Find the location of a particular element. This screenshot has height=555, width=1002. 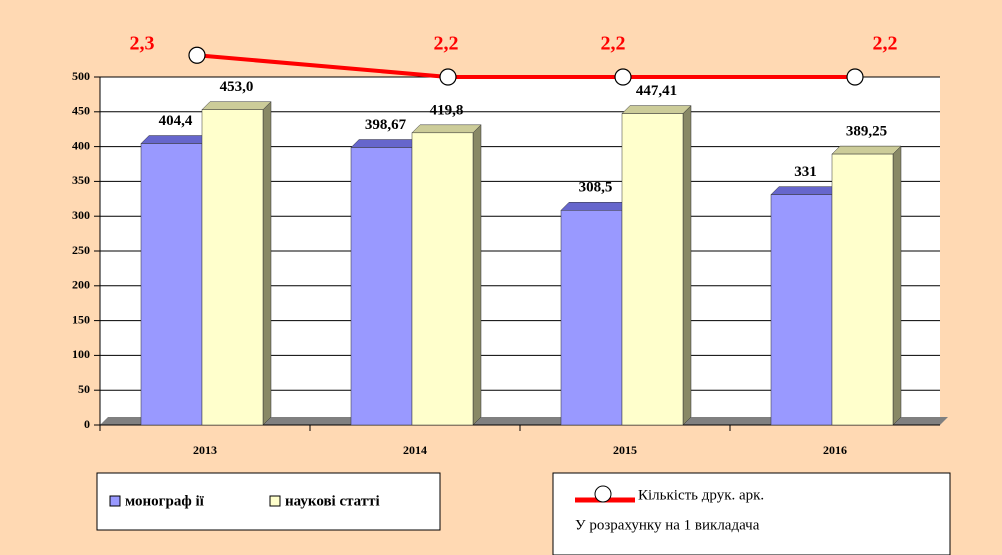

y-tick-label: 400 is located at coordinates (81, 145).